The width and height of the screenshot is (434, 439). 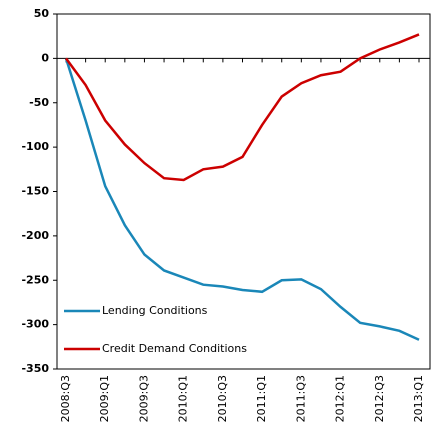 I want to click on x-tick-label: 2008:Q3, so click(x=65, y=398).